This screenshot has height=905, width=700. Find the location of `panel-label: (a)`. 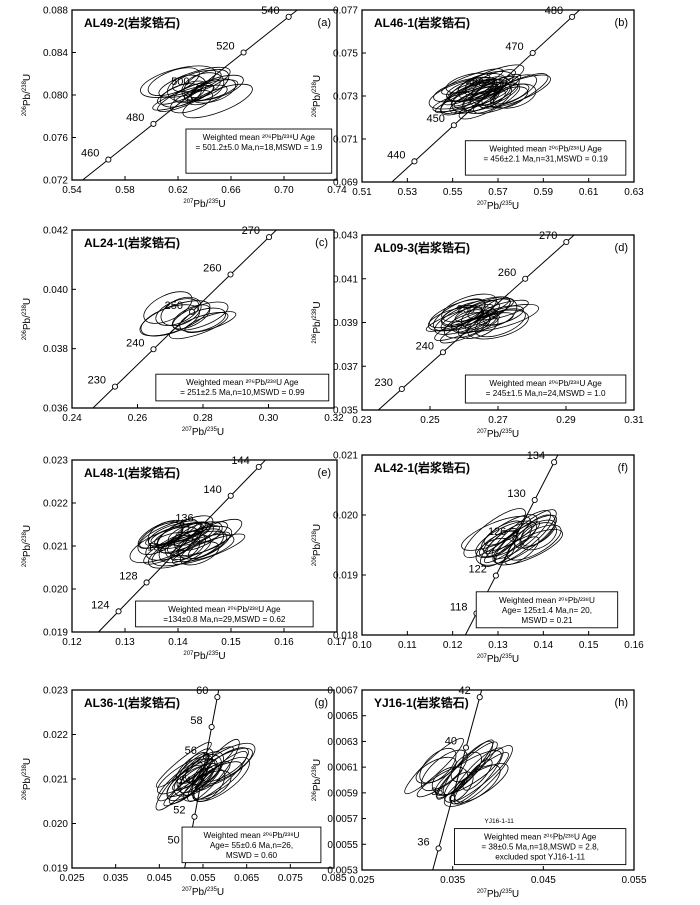

panel-label: (a) is located at coordinates (324, 23).